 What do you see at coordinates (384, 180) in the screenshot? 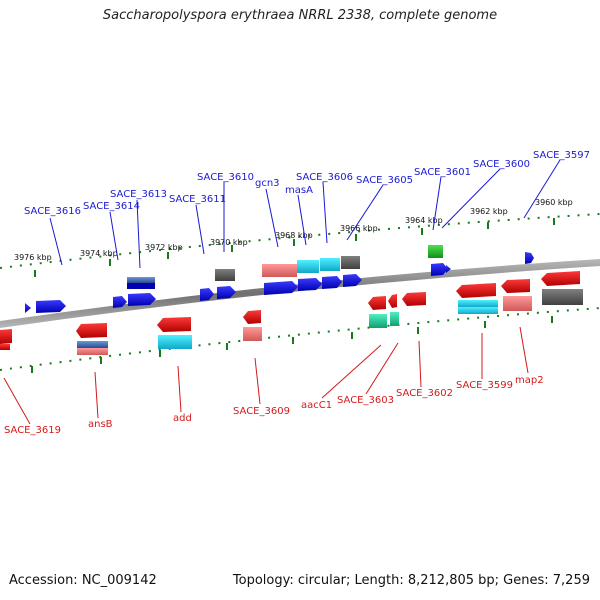
I see `gene-label-forward: SACE_3605` at bounding box center [384, 180].